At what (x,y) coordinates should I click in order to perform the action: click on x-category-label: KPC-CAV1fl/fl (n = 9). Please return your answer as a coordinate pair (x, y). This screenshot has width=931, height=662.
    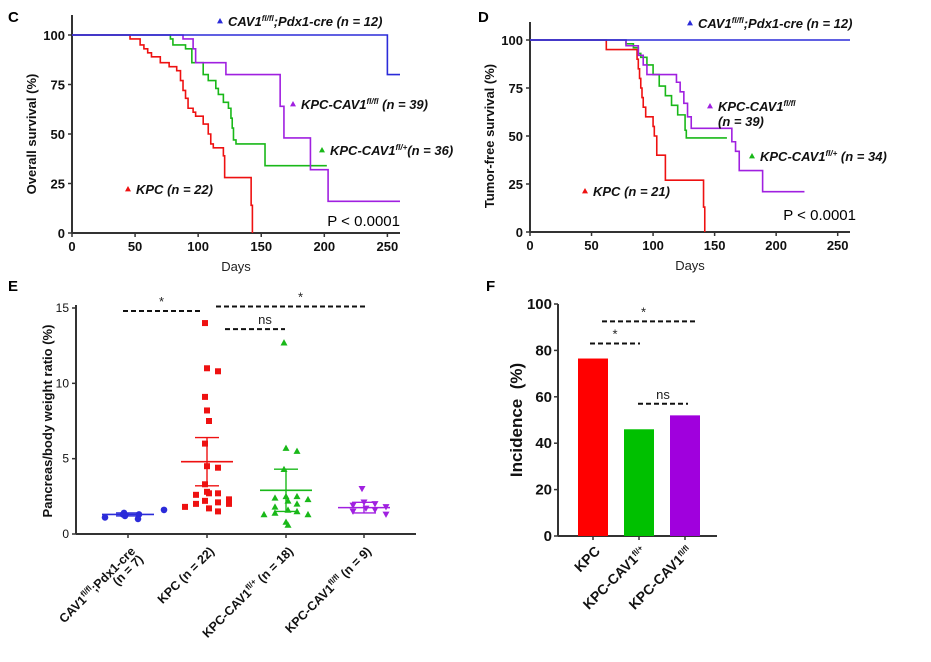
    Looking at the image, I should click on (328, 590).